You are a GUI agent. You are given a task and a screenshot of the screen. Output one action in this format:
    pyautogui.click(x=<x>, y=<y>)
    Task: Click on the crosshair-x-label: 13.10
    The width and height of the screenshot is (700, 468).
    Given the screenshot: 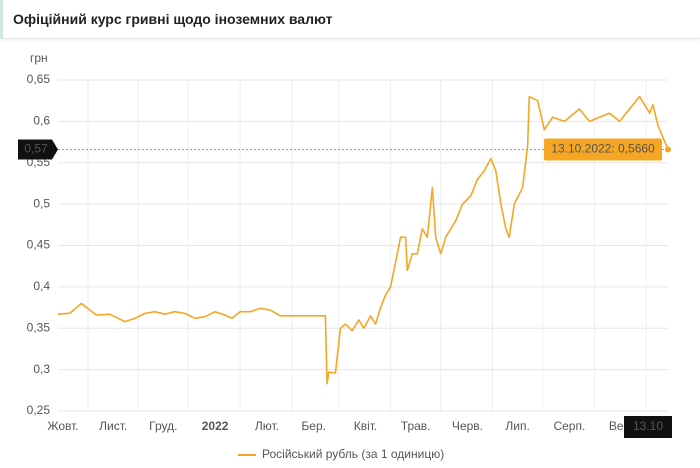 What is the action you would take?
    pyautogui.click(x=648, y=426)
    